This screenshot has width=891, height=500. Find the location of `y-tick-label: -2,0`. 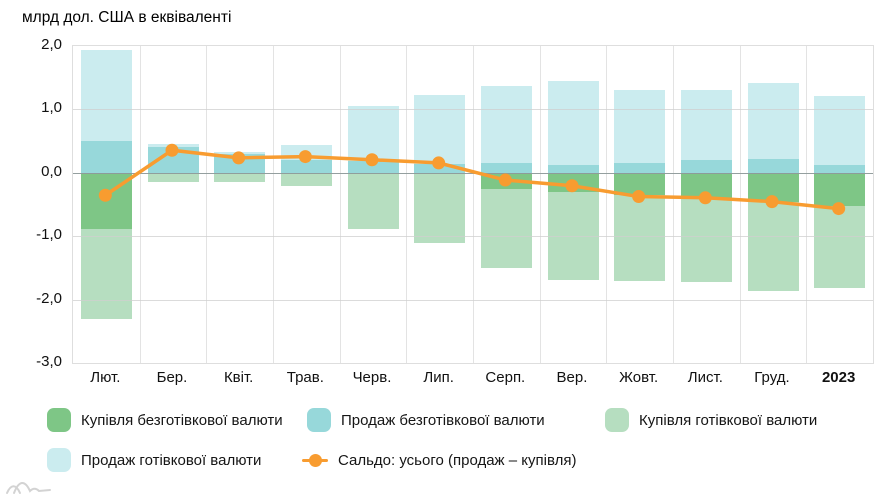

y-tick-label: -2,0 is located at coordinates (49, 298).